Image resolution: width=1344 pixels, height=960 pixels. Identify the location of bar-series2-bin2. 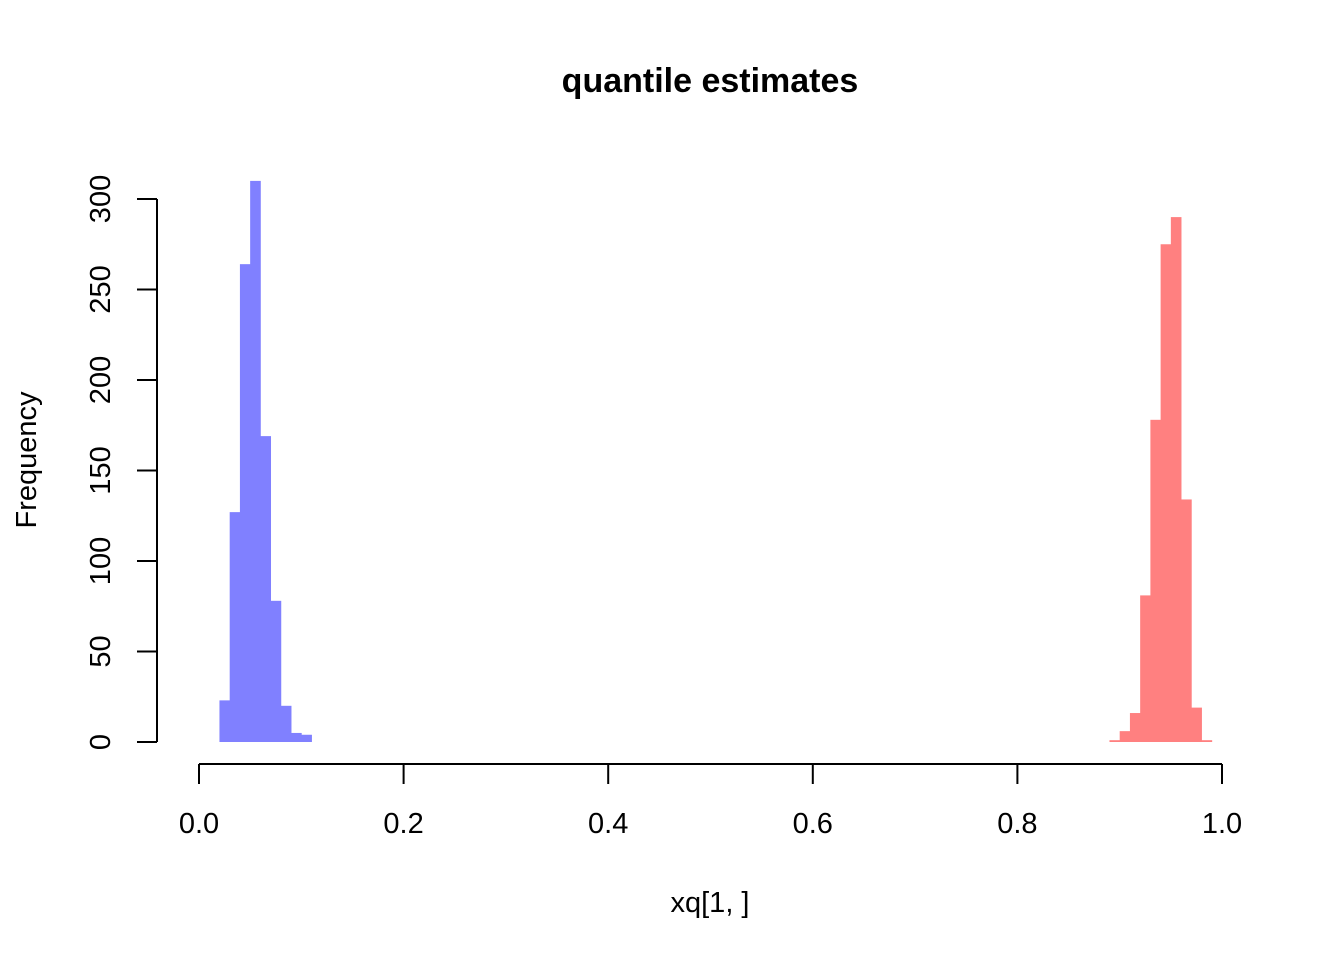
(1125, 736).